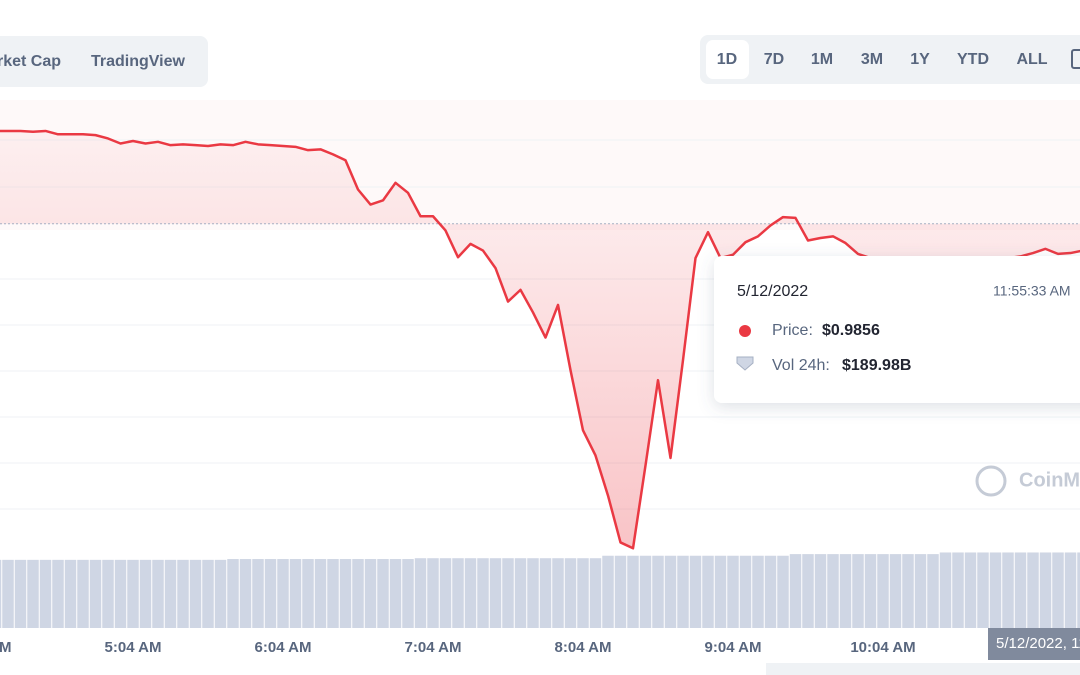  I want to click on range-tab: 1Y, so click(920, 59).